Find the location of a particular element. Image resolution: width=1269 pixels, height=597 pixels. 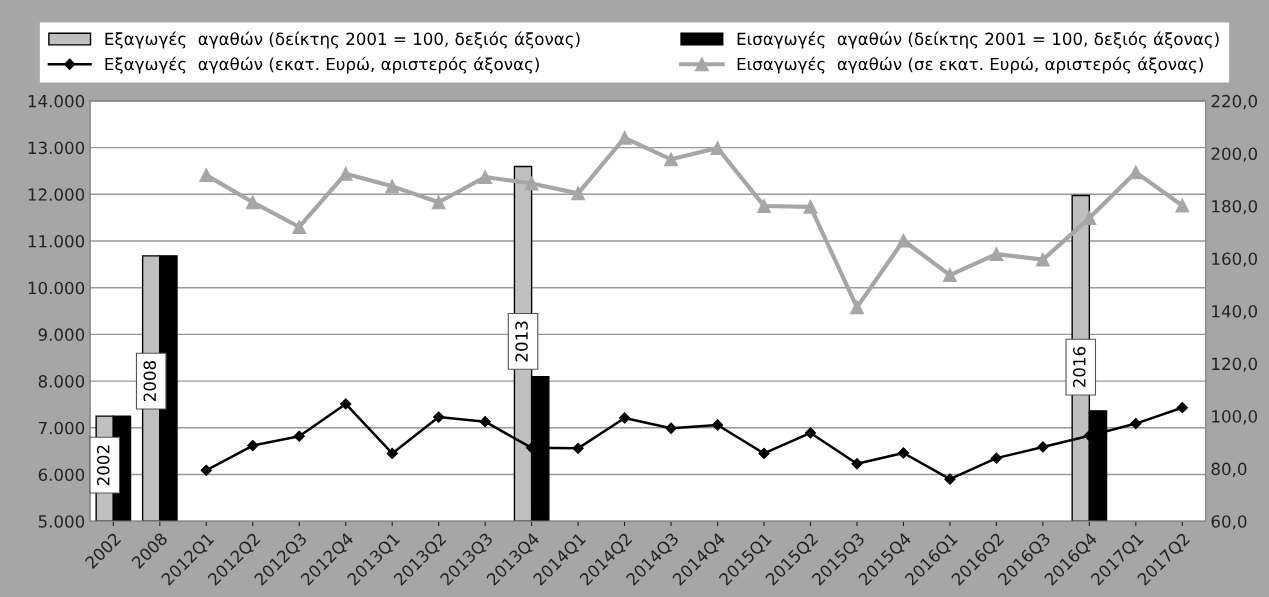

y2-tick-label: 60,0 is located at coordinates (1229, 522).